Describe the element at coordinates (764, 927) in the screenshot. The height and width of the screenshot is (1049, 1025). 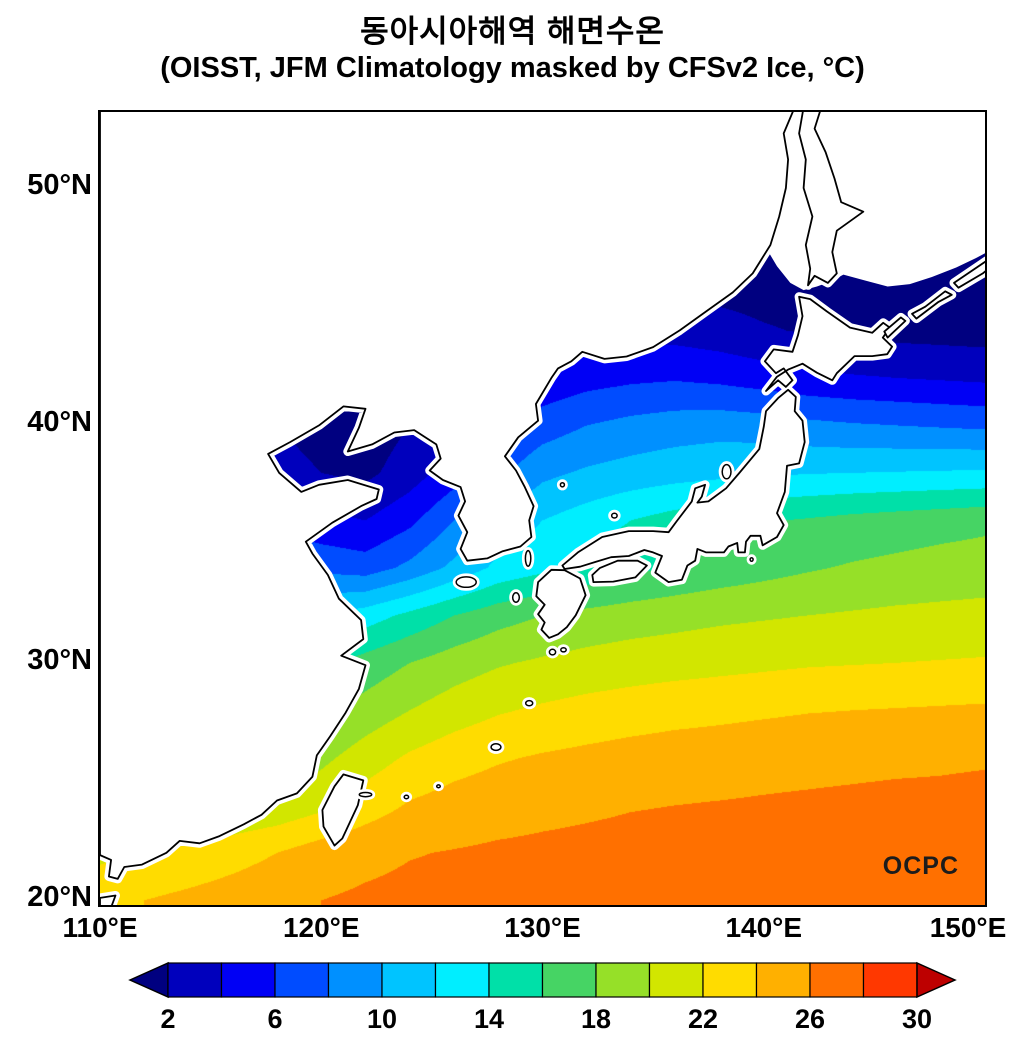
I see `x-axis-tick-140: 140°E` at that location.